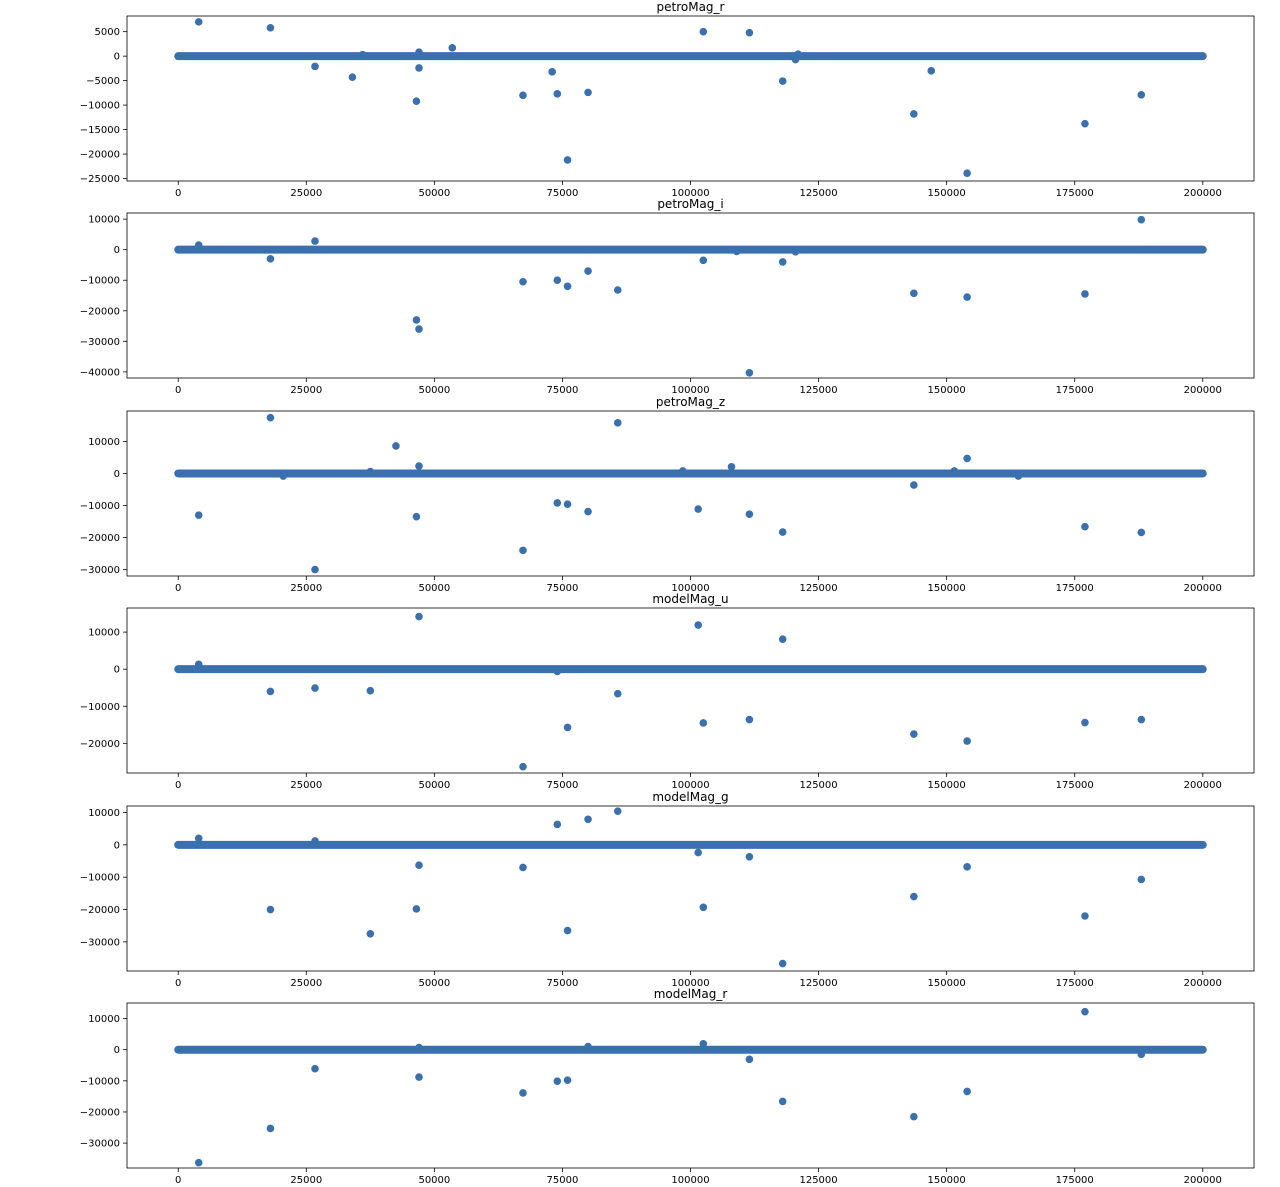 This screenshot has width=1280, height=1187. Describe the element at coordinates (100, 372) in the screenshot. I see `y-tick-label: −40000` at that location.